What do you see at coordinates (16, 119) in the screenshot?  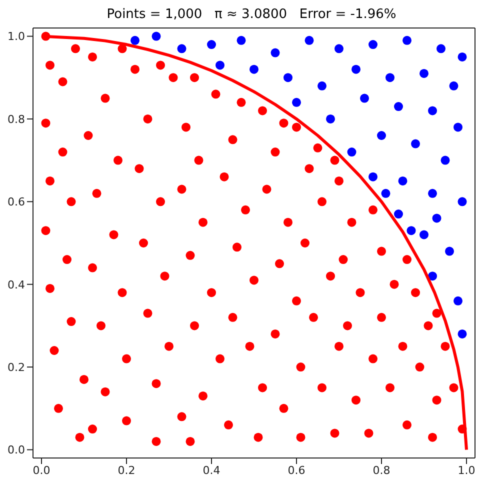 I see `y-tick-label: 0.8` at bounding box center [16, 119].